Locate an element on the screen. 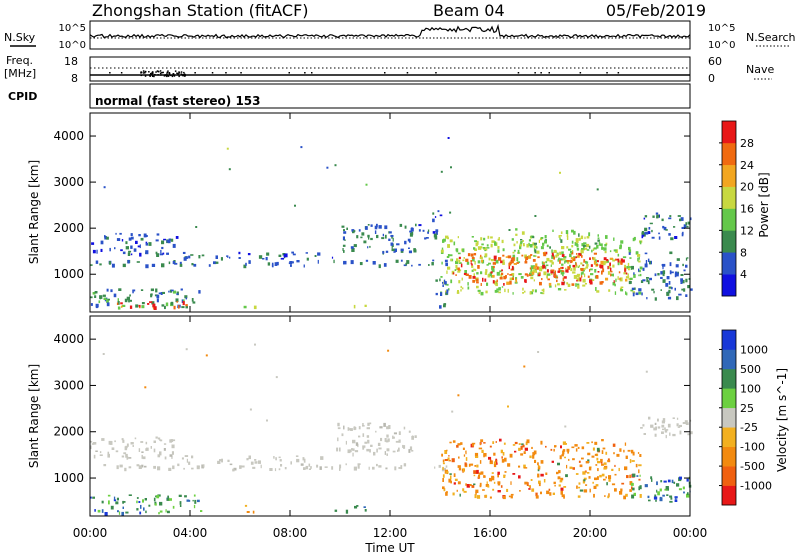 This screenshot has width=800, height=554. x-tick-label: 20:00 is located at coordinates (590, 533).